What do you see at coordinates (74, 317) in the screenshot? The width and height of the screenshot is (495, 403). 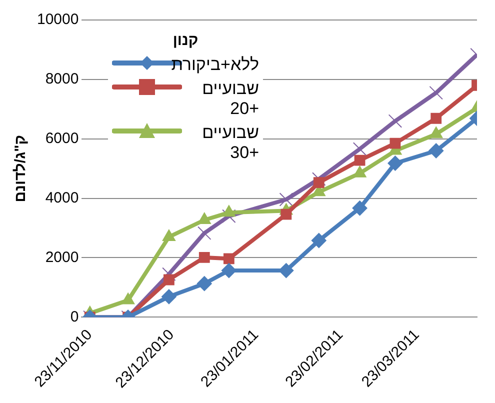 I see `y-tick-label: 0` at bounding box center [74, 317].